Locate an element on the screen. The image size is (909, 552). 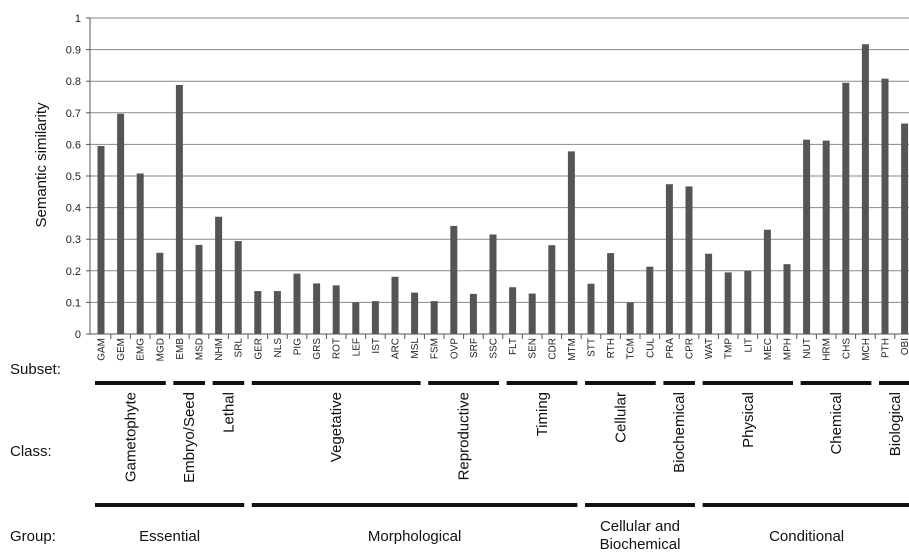
y-tick-label: 0.2 is located at coordinates (73, 272).